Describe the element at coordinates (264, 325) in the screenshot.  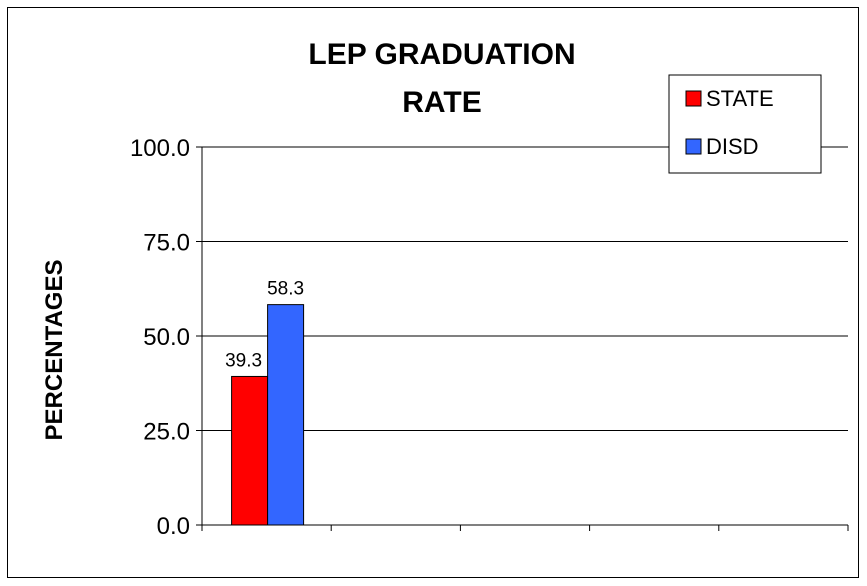
I see `data-labels: 39.3 58.3` at that location.